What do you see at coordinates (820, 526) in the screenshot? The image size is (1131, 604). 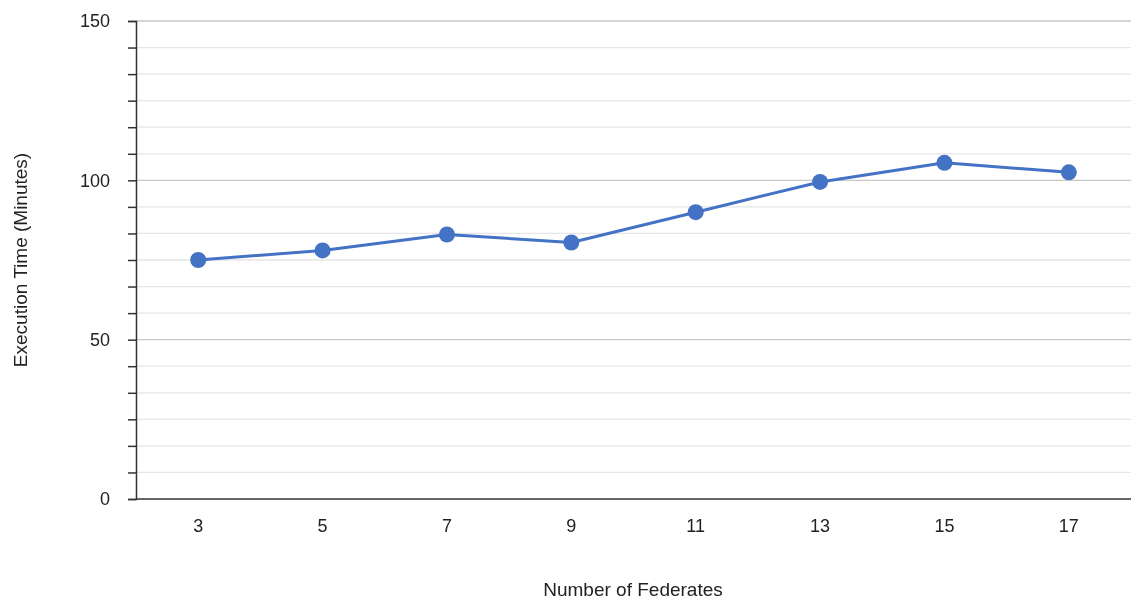 I see `x-tick-label: 13` at bounding box center [820, 526].